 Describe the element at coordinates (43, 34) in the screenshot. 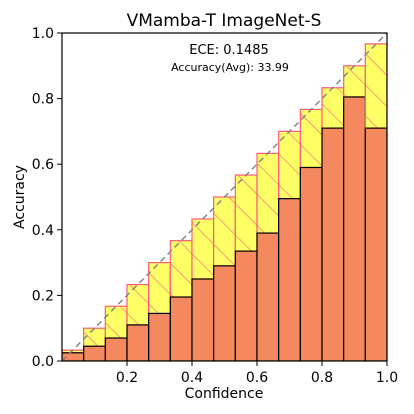

I see `y-tick-label: 1.0` at that location.